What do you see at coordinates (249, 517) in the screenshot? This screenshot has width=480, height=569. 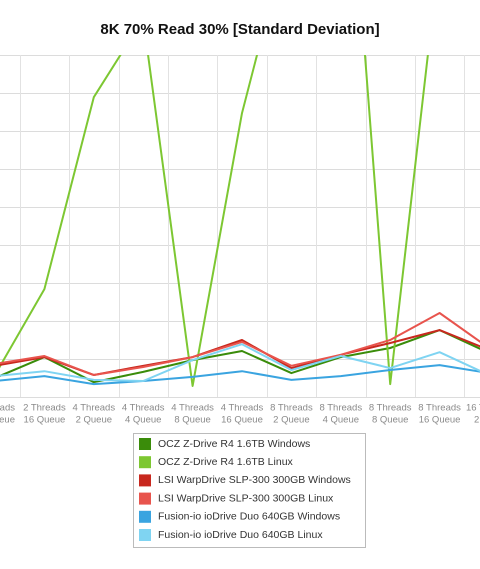 I see `legend-label: Fusion-io ioDrive Duo 640GB Windows` at bounding box center [249, 517].